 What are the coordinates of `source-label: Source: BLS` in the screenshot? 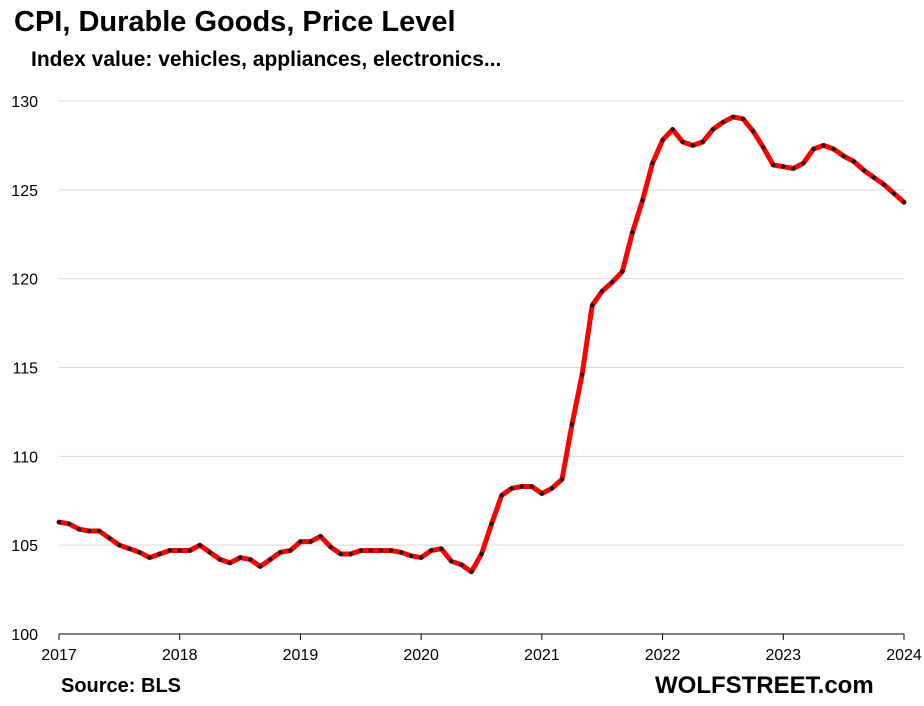 It's located at (121, 686).